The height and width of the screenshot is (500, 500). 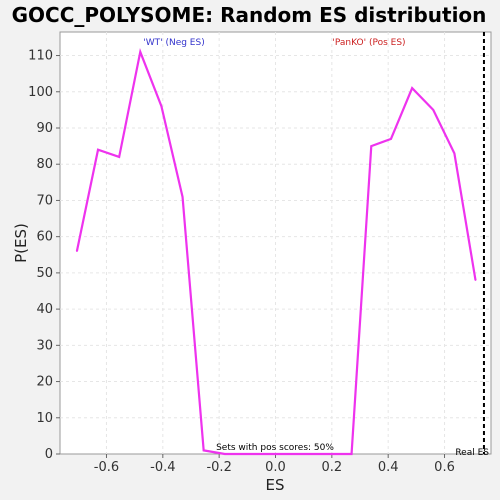 I want to click on x-tick-label: -0.4, so click(x=162, y=467).